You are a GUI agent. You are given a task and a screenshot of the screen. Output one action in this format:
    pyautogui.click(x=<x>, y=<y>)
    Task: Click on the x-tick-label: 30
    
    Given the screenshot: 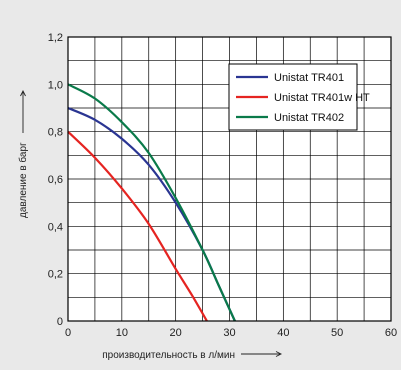 What is the action you would take?
    pyautogui.click(x=229, y=333)
    